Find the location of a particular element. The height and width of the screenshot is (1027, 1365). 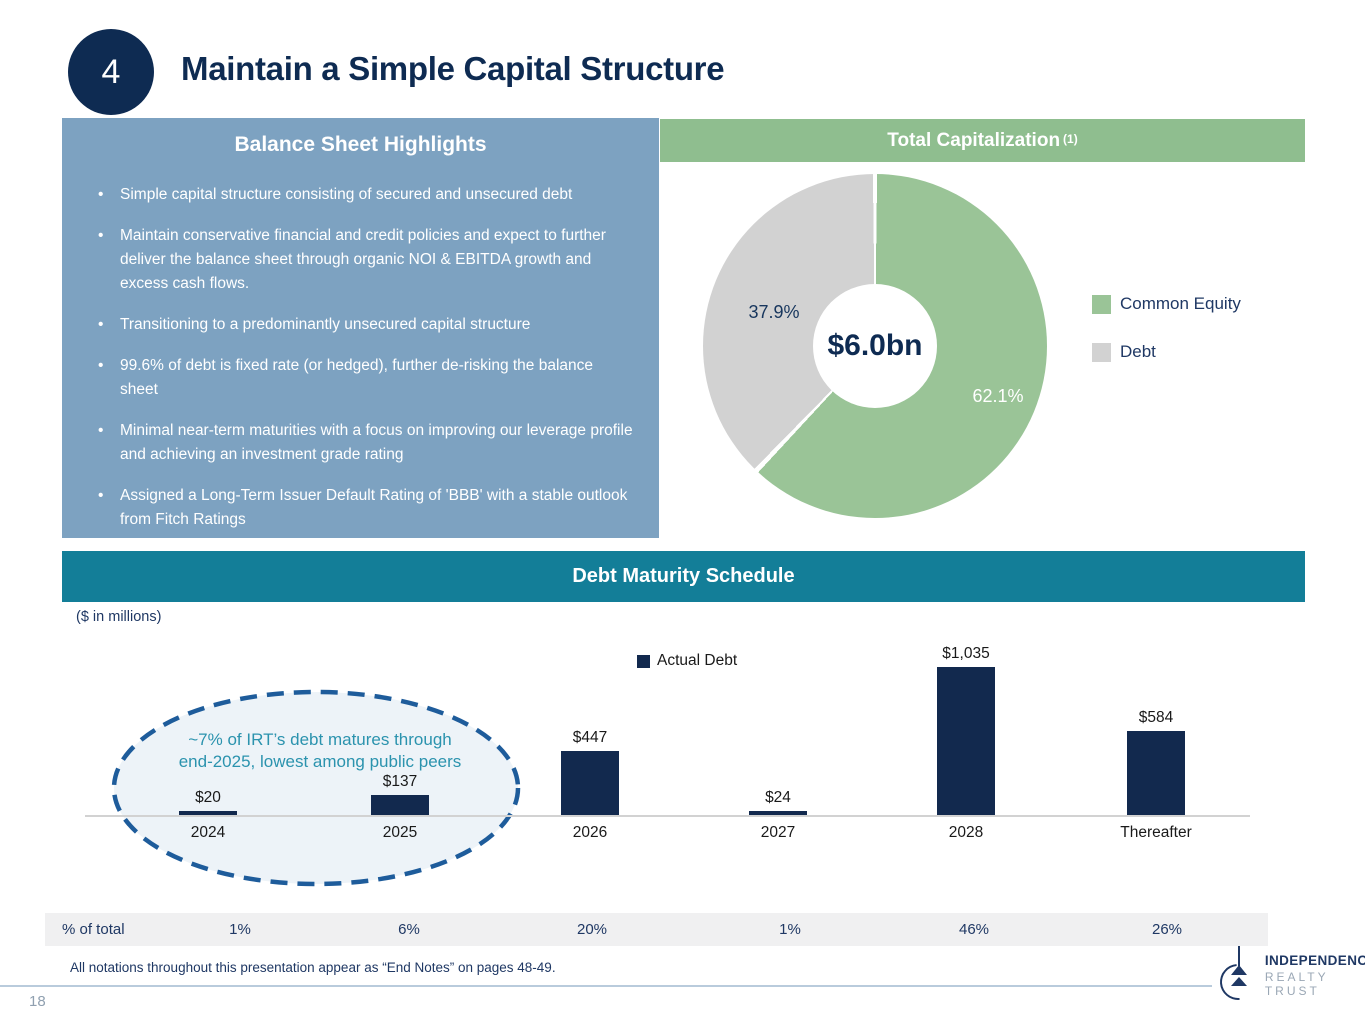

bar-thereafter: $584 is located at coordinates (1156, 762).